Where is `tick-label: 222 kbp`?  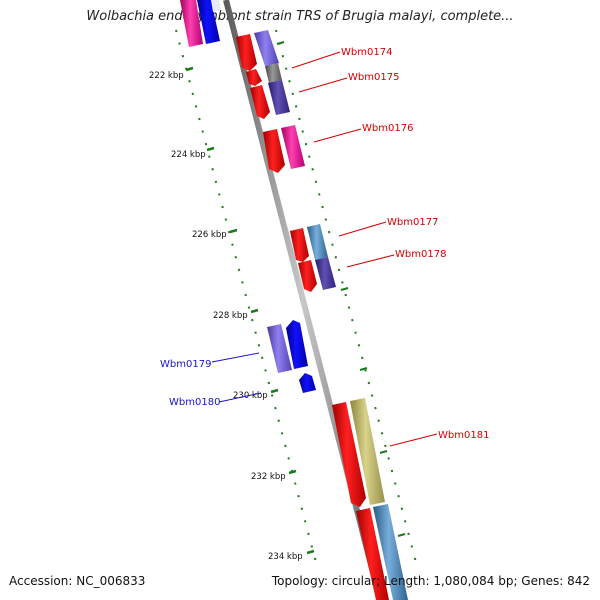 tick-label: 222 kbp is located at coordinates (166, 76).